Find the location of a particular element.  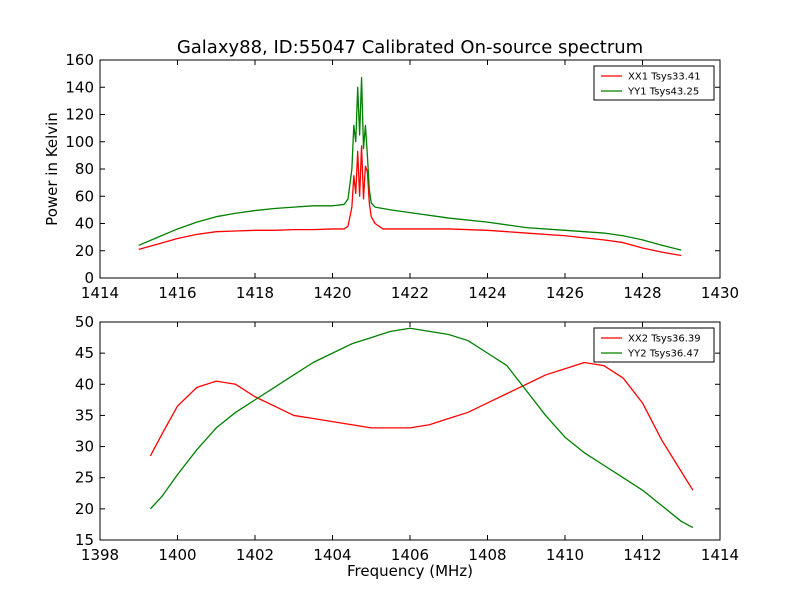

y-tick-label: 45 is located at coordinates (84, 353).